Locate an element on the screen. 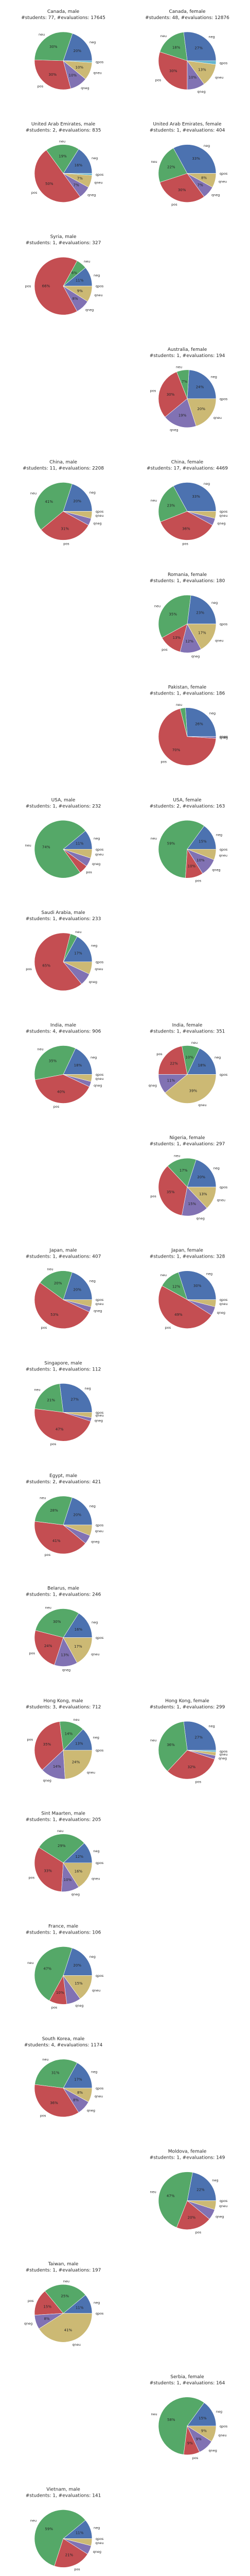 Image resolution: width=250 pixels, height=2576 pixels. pie-percent-label: 13% is located at coordinates (79, 1743).